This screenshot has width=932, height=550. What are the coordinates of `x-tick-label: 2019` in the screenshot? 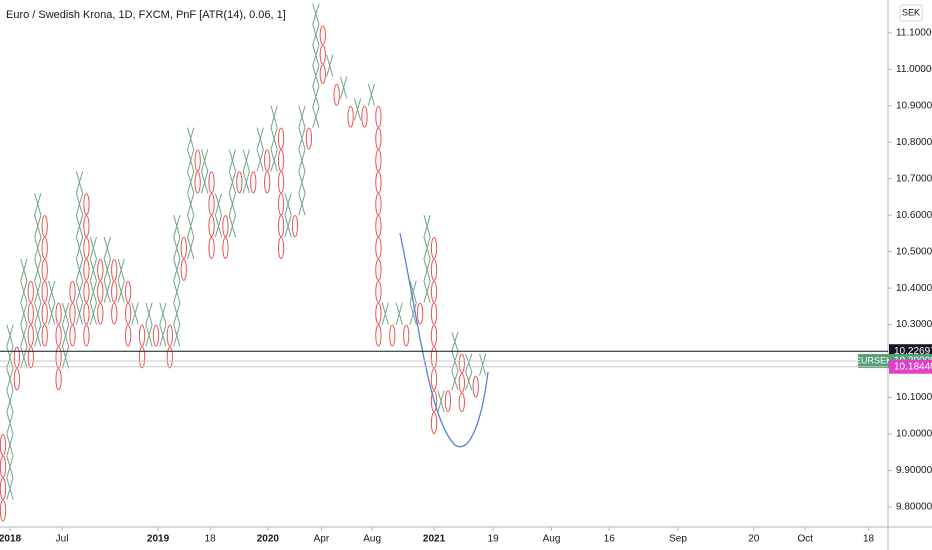 It's located at (158, 539).